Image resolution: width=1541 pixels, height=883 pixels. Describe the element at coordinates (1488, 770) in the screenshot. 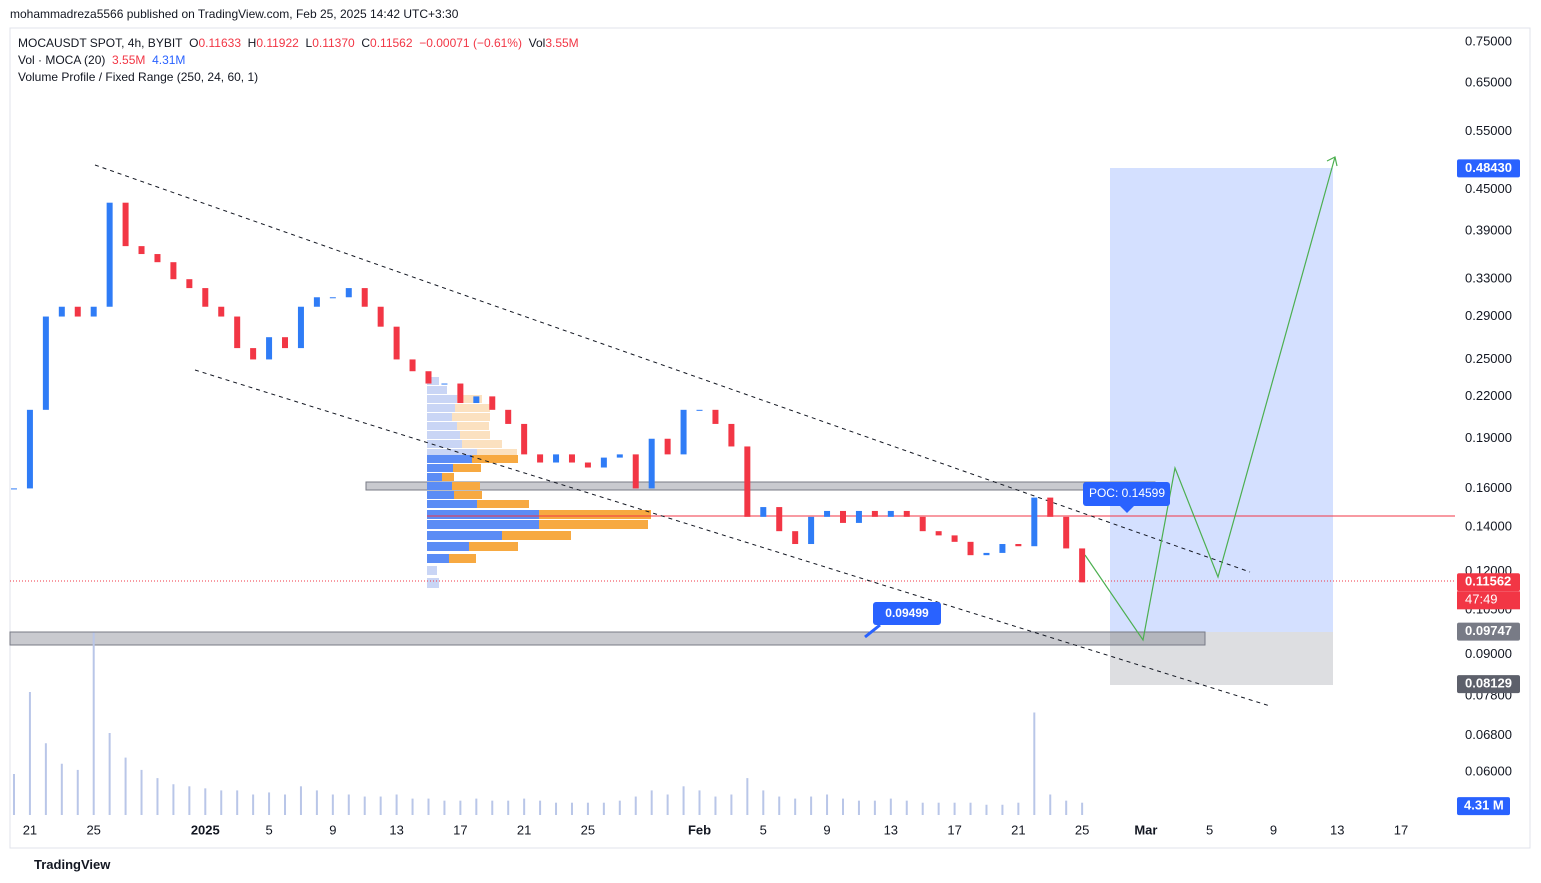

I see `y-tick-label: 0.06000` at that location.